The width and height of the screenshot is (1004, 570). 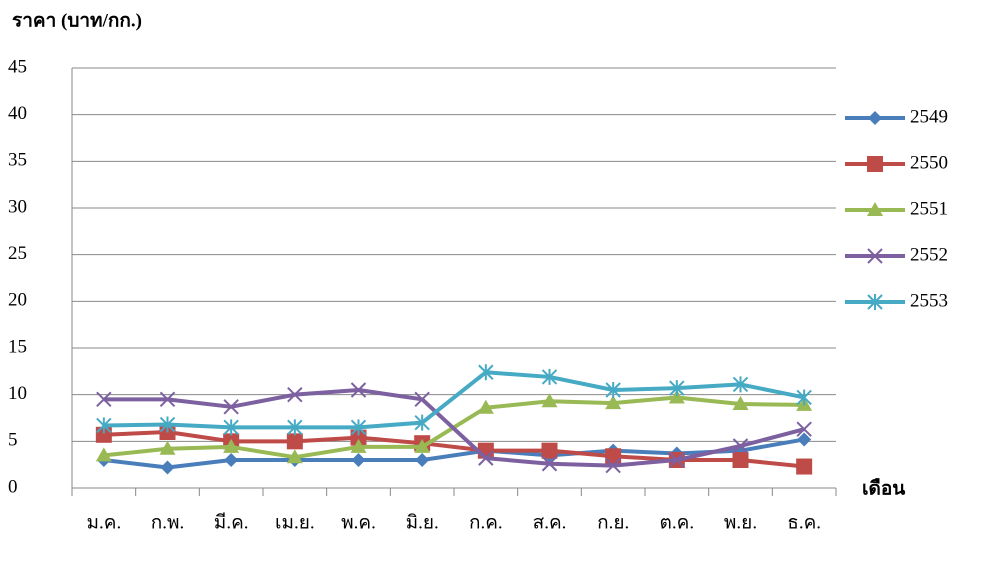 I want to click on y-tick-label: 45, so click(x=17, y=66).